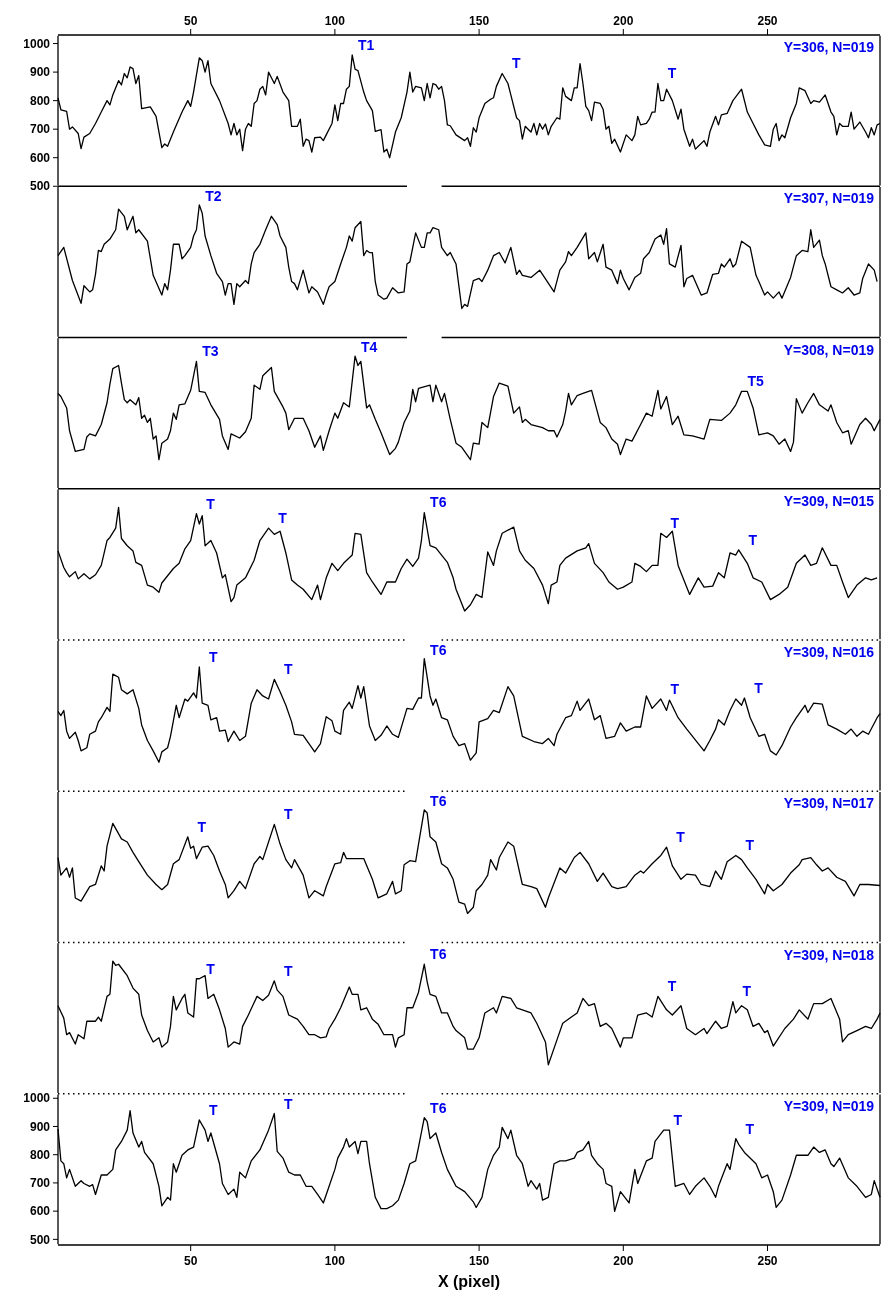  Describe the element at coordinates (829, 198) in the screenshot. I see `annotation: Y=307, N=019` at that location.